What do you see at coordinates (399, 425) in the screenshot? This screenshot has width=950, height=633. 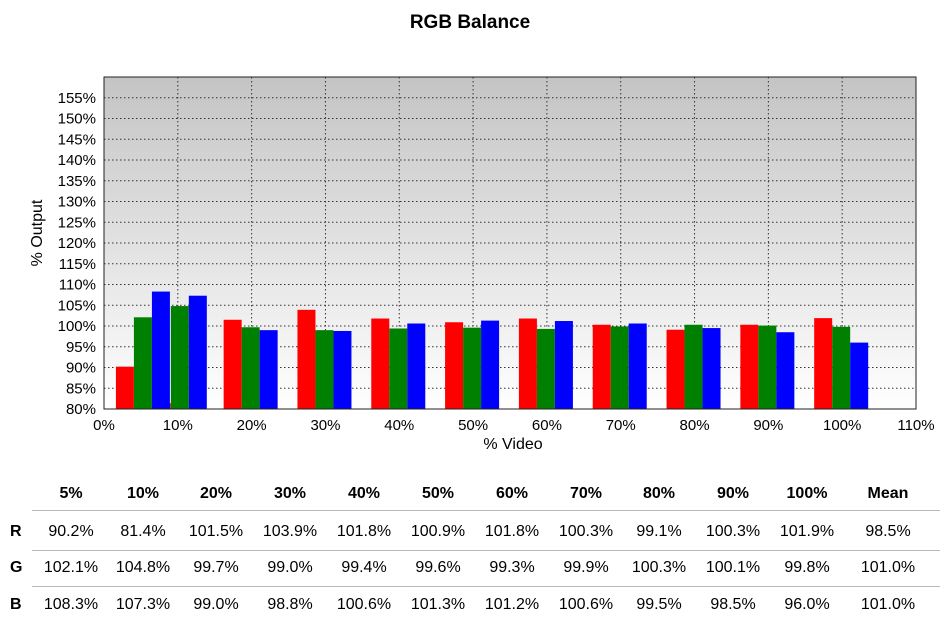 I see `x-tick-label: 40%` at bounding box center [399, 425].